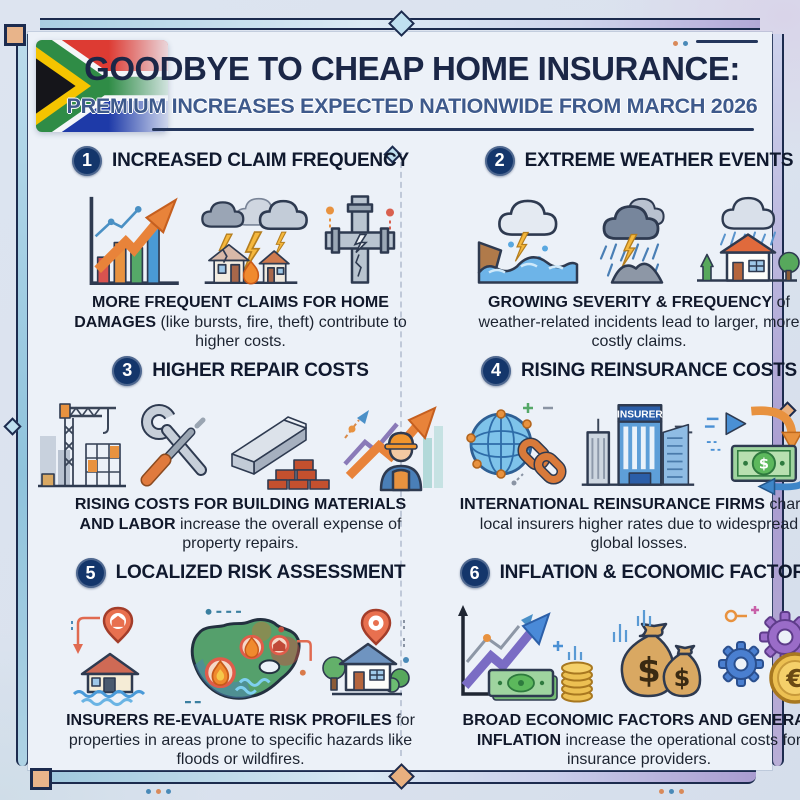  I want to click on heavy-rain-storm-icon, so click(632, 241).